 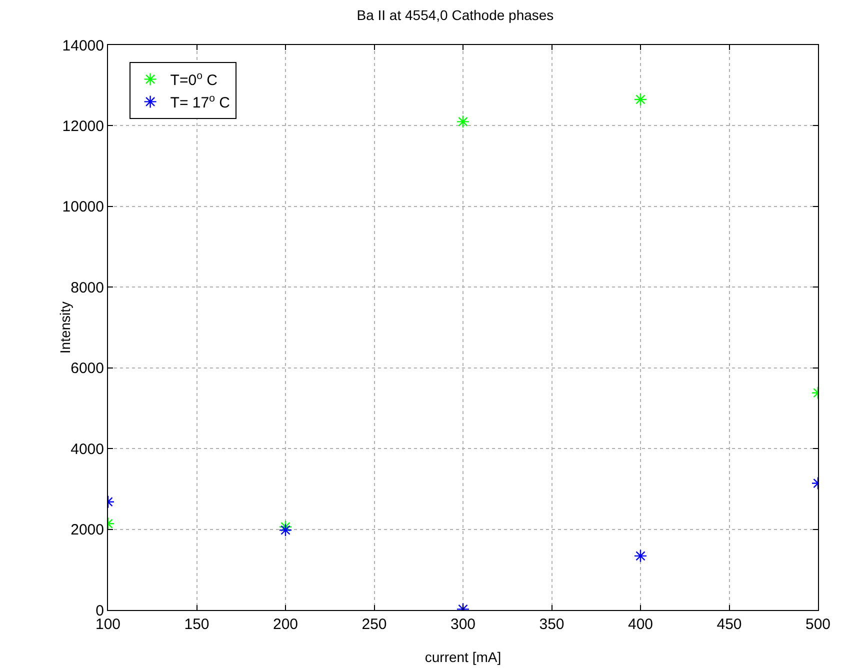 I want to click on x-tick-label: 500, so click(x=818, y=624).